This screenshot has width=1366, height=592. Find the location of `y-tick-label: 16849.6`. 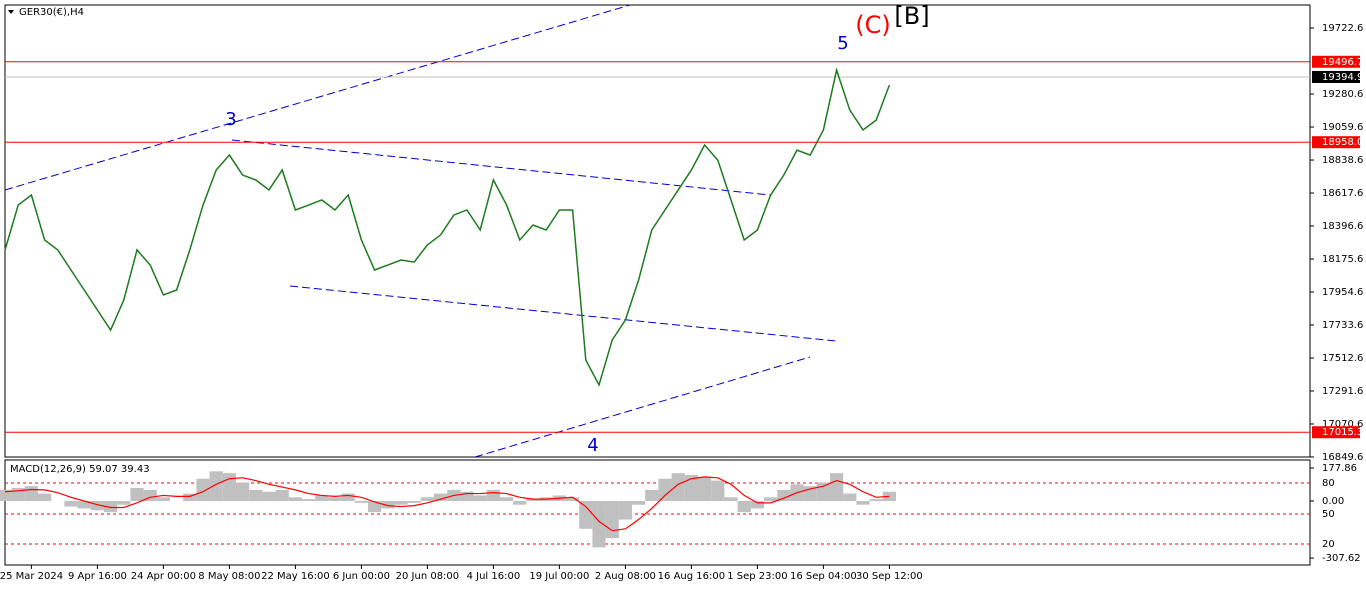

y-tick-label: 16849.6 is located at coordinates (1342, 457).